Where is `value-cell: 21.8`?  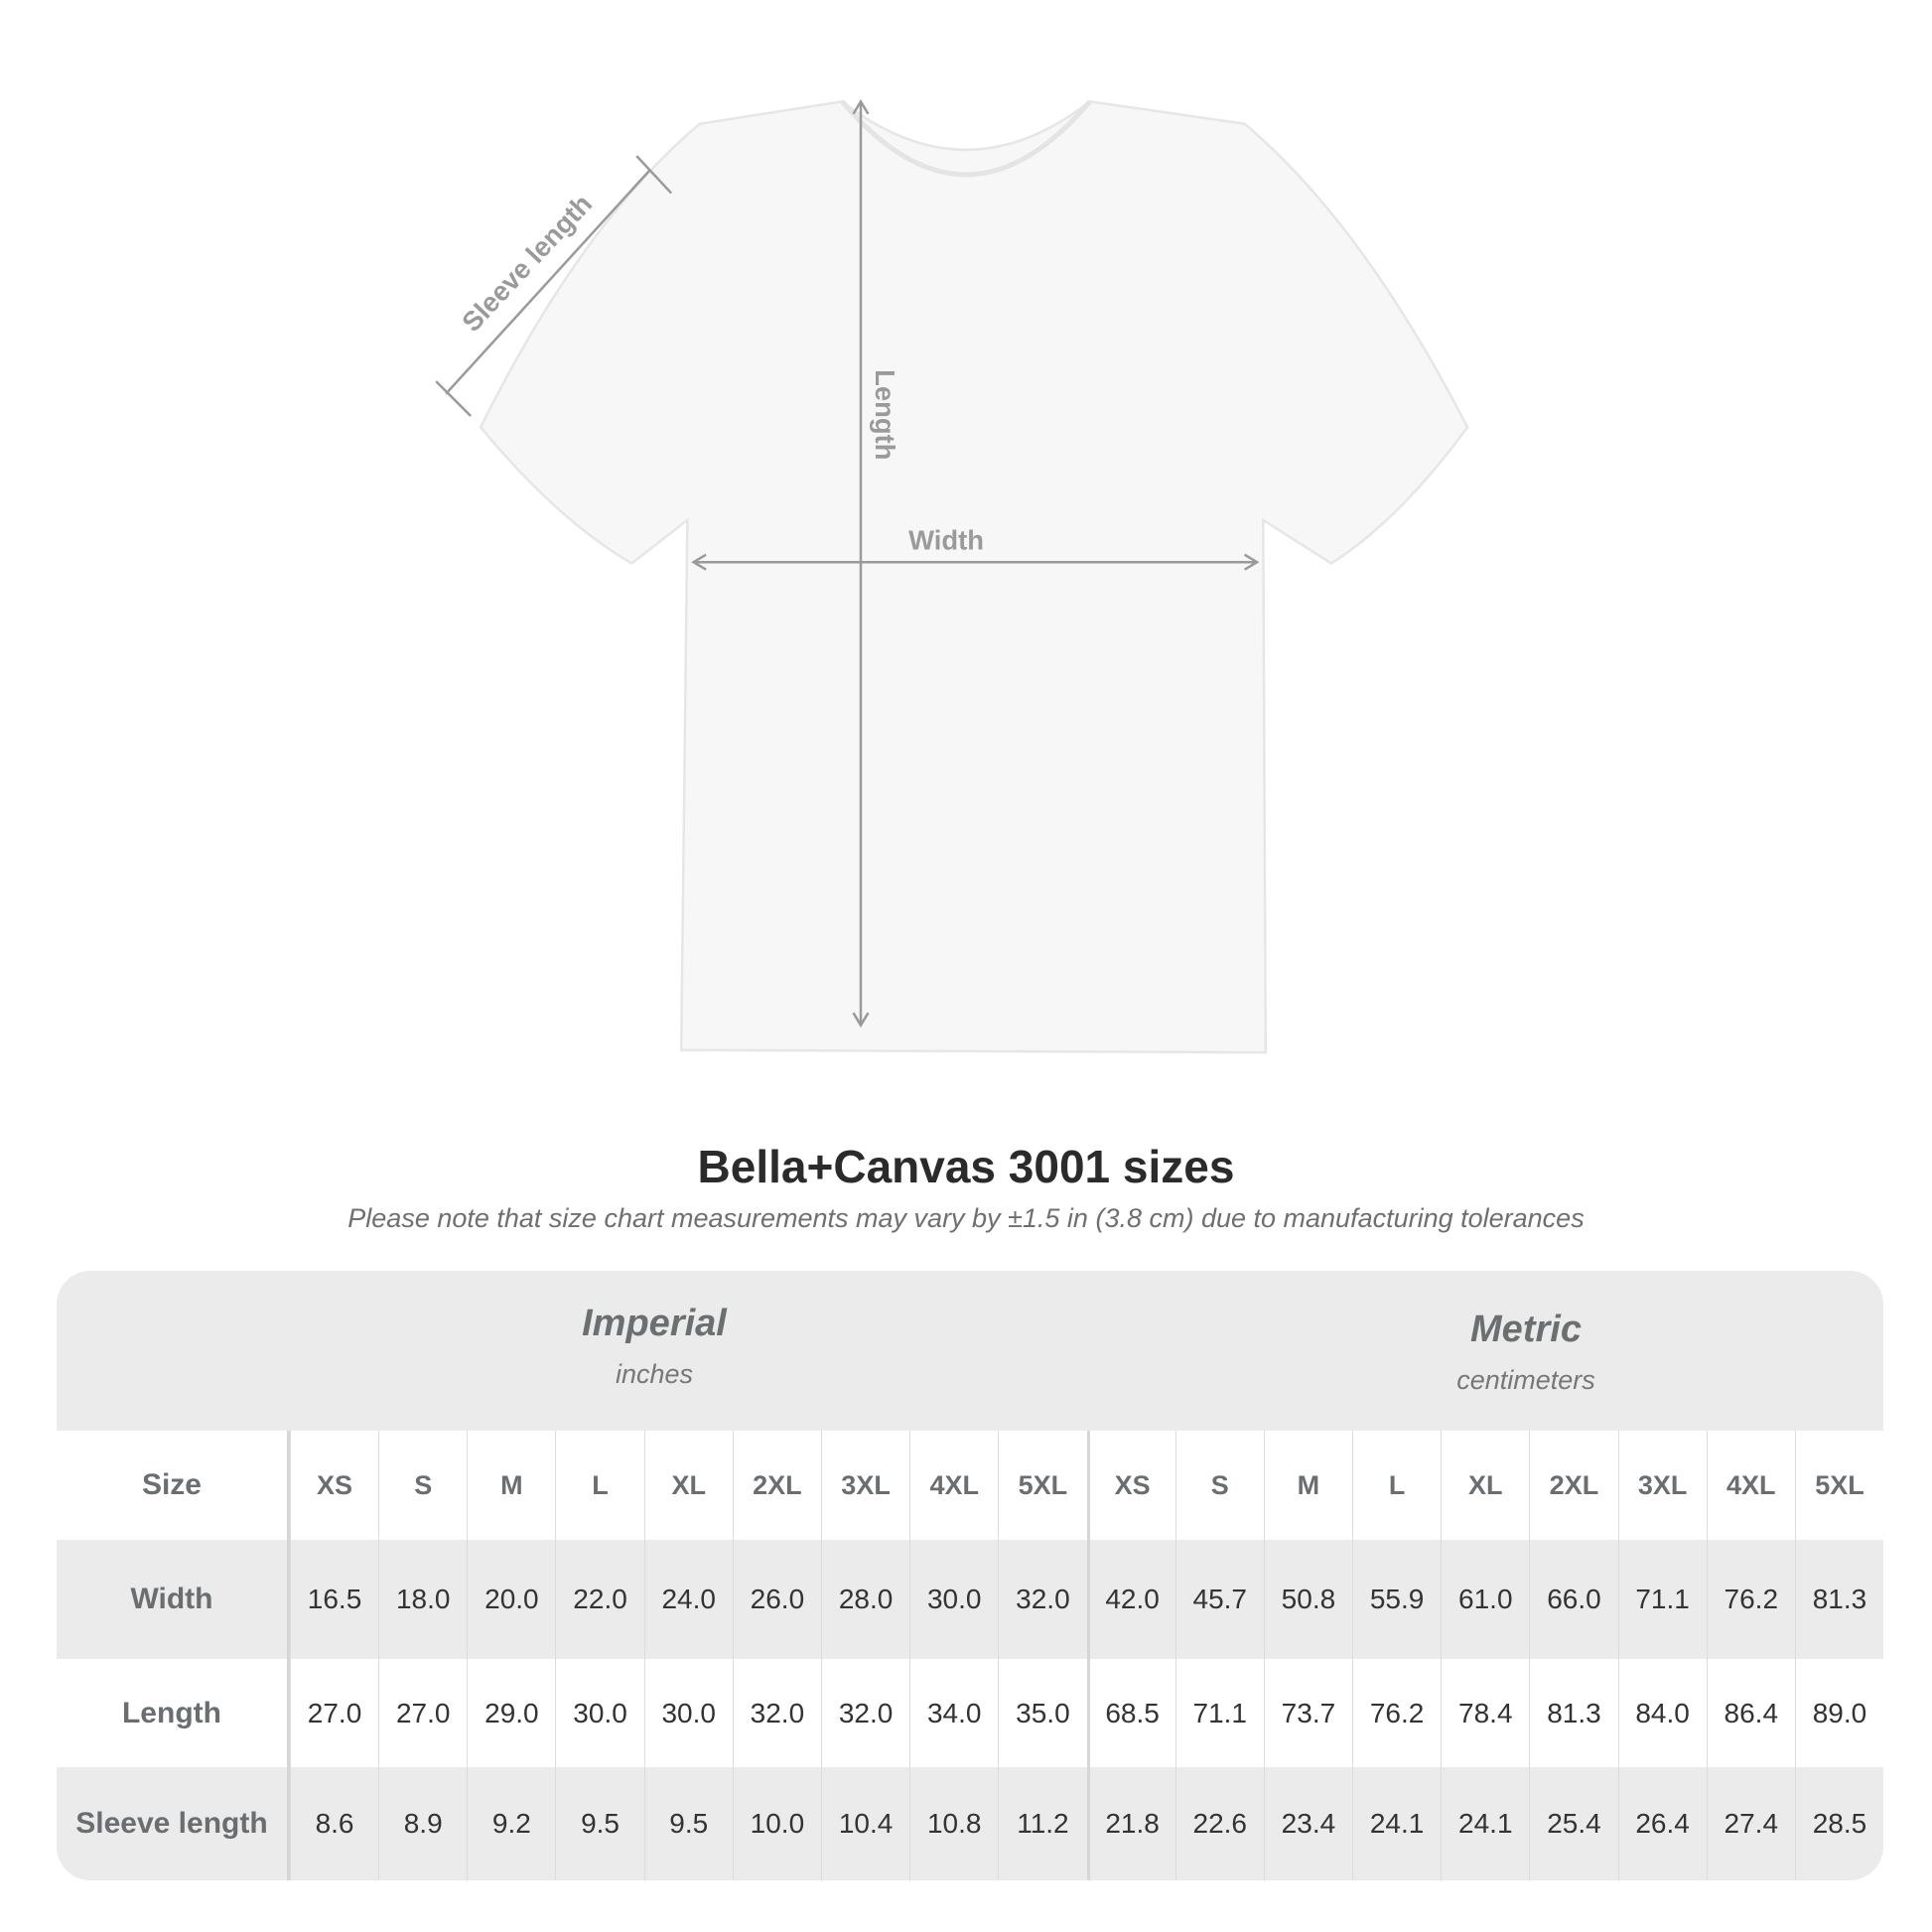
value-cell: 21.8 is located at coordinates (1130, 1823).